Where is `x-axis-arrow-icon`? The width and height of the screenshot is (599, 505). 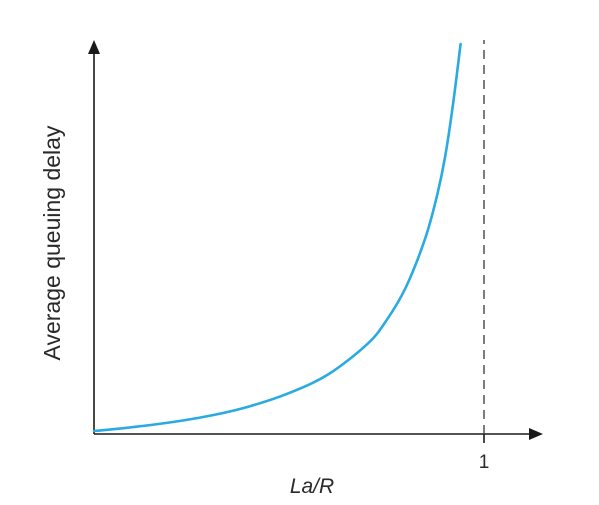 x-axis-arrow-icon is located at coordinates (536, 434).